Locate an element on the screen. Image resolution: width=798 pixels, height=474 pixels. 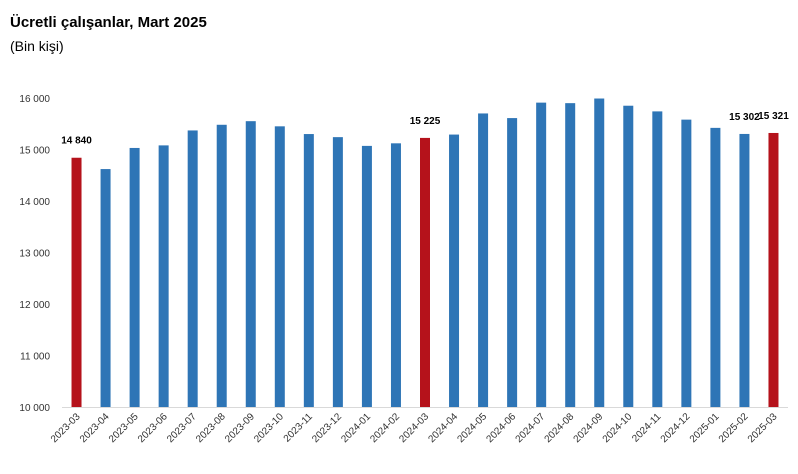
x-tick-label: 2023-04 is located at coordinates (95, 428).